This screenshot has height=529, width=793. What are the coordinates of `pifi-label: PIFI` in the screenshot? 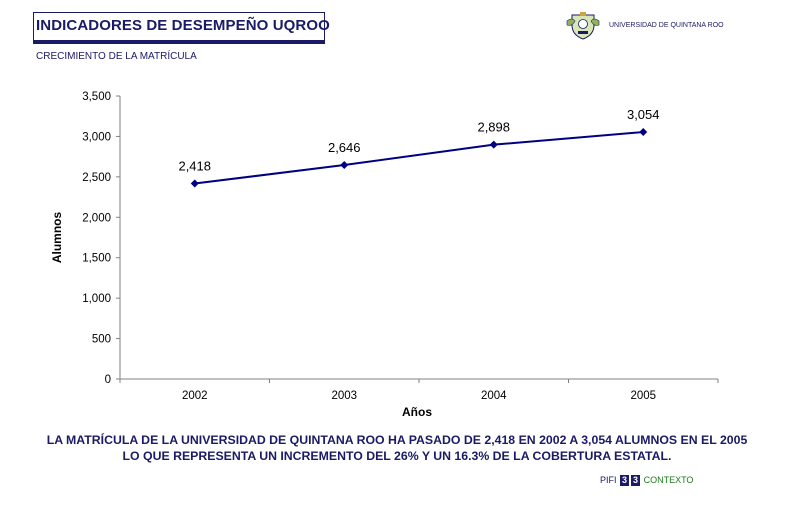 It's located at (608, 480).